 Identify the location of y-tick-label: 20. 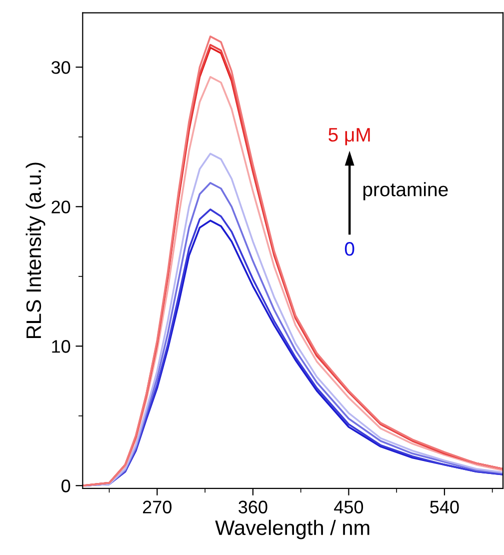
(61, 207).